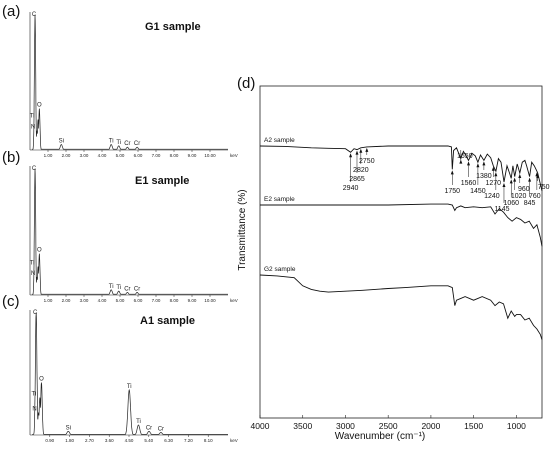  I want to click on eds-x-tick-label: 10.00, so click(210, 155).